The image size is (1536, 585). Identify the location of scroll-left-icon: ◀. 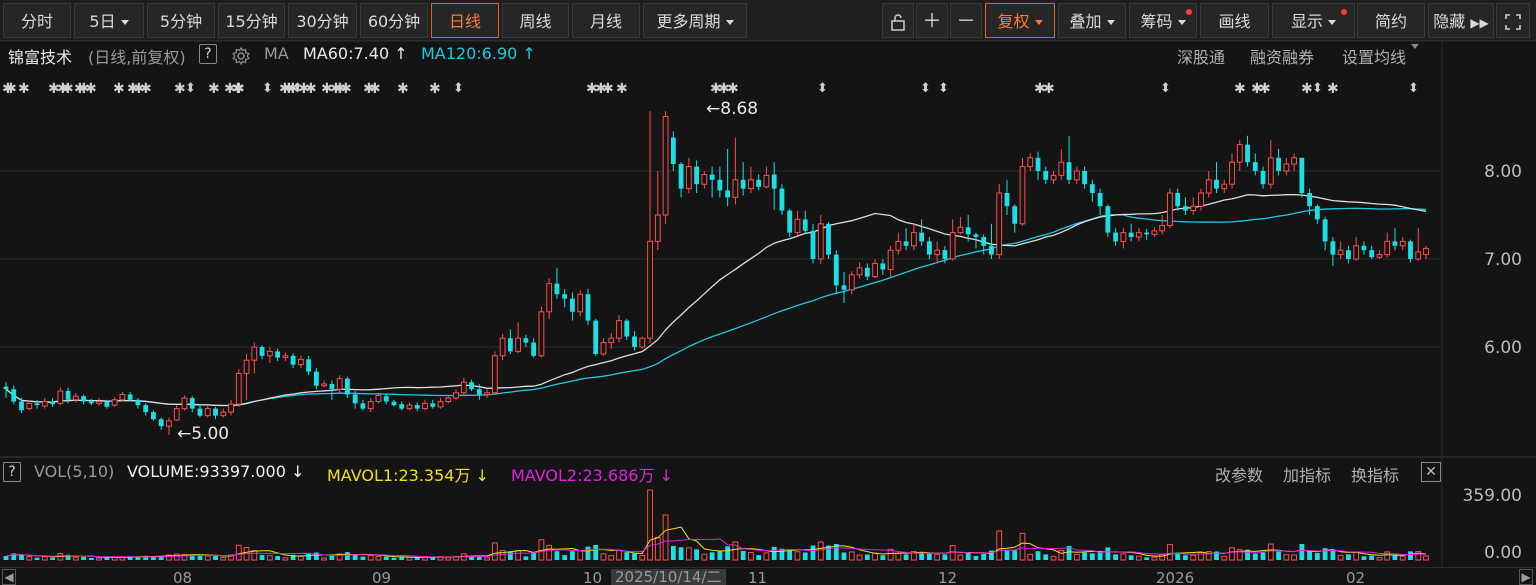
(9, 577).